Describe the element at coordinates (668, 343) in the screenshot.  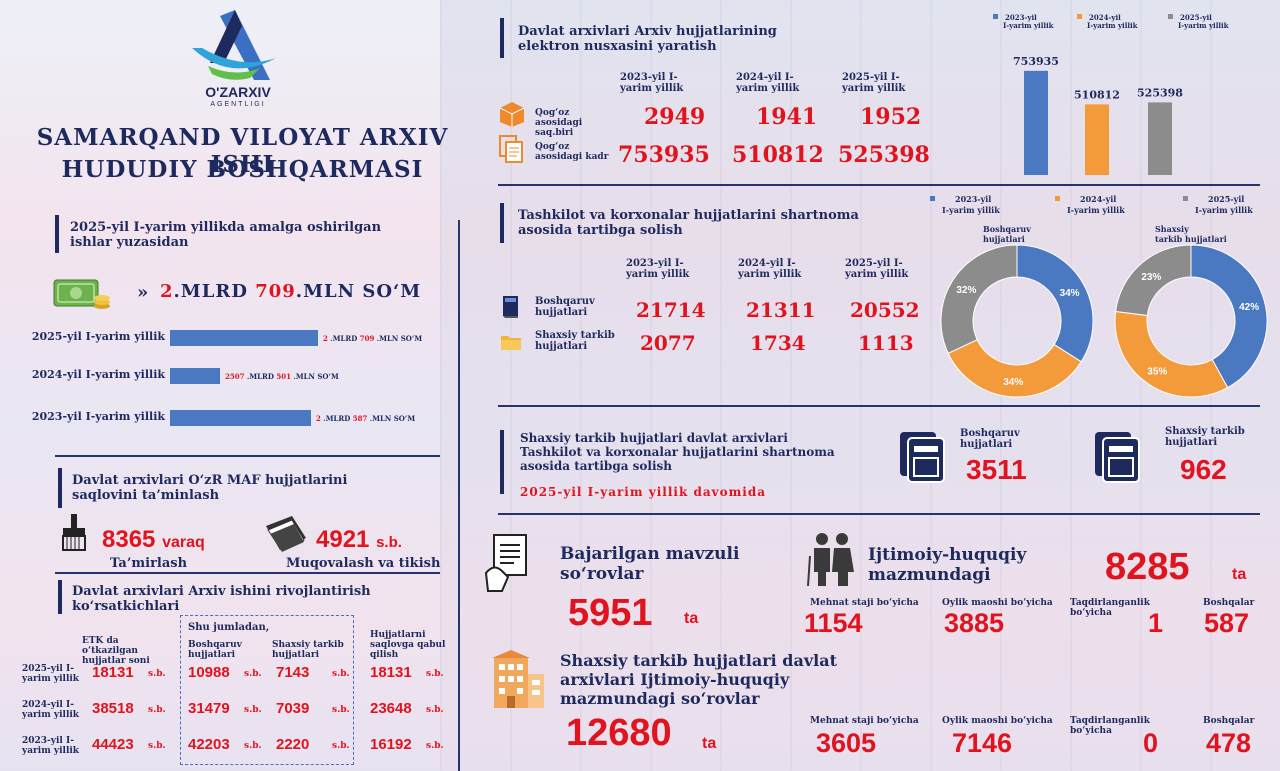
I see `contracts-row2-2023: 2077` at that location.